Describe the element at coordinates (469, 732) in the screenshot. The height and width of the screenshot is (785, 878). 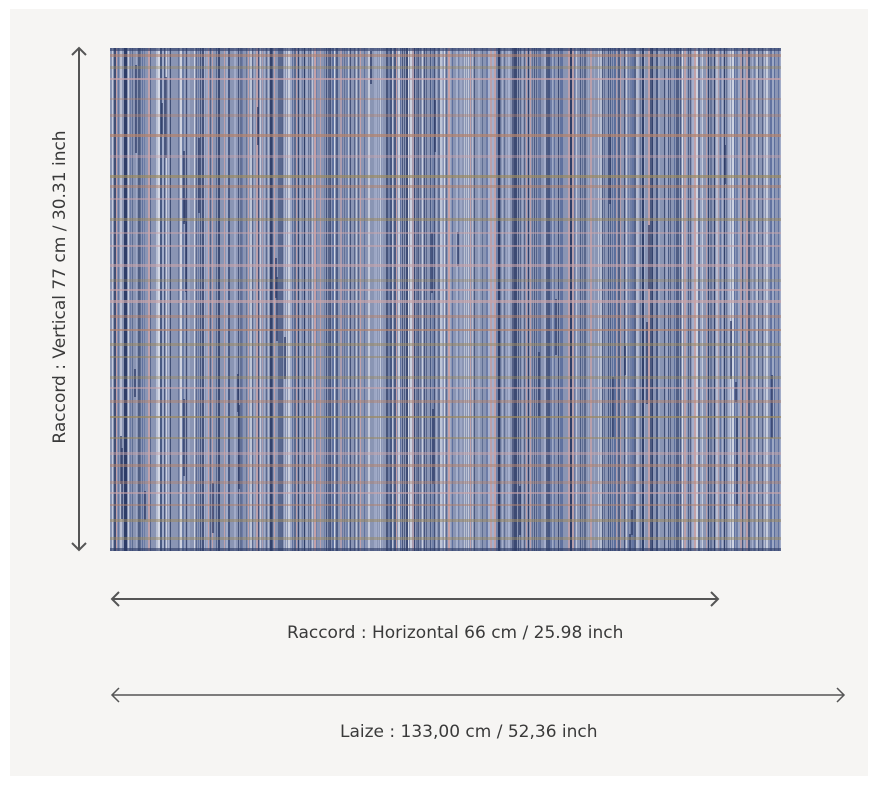
I see `width-label: Laize : 133,00 cm / 52,36 inch` at that location.